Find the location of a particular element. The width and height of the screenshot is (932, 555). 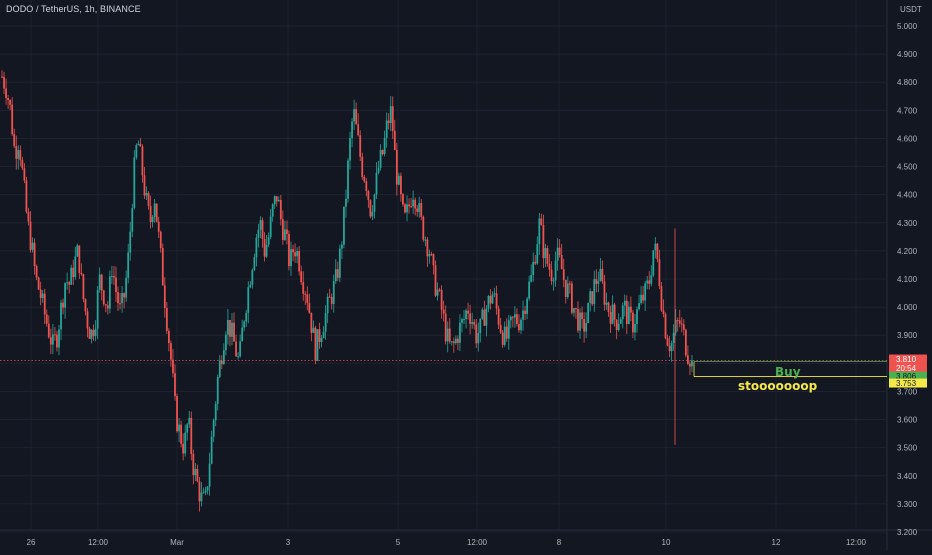

current-price-tag: 3.810 is located at coordinates (906, 359).